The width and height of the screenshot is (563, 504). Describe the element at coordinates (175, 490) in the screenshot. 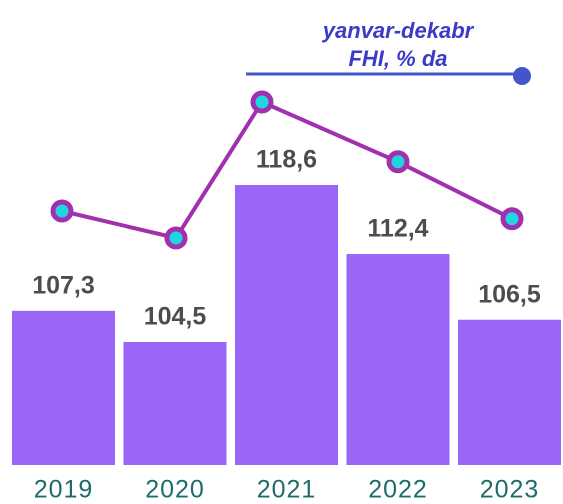

I see `x-tick-label: 2020` at that location.